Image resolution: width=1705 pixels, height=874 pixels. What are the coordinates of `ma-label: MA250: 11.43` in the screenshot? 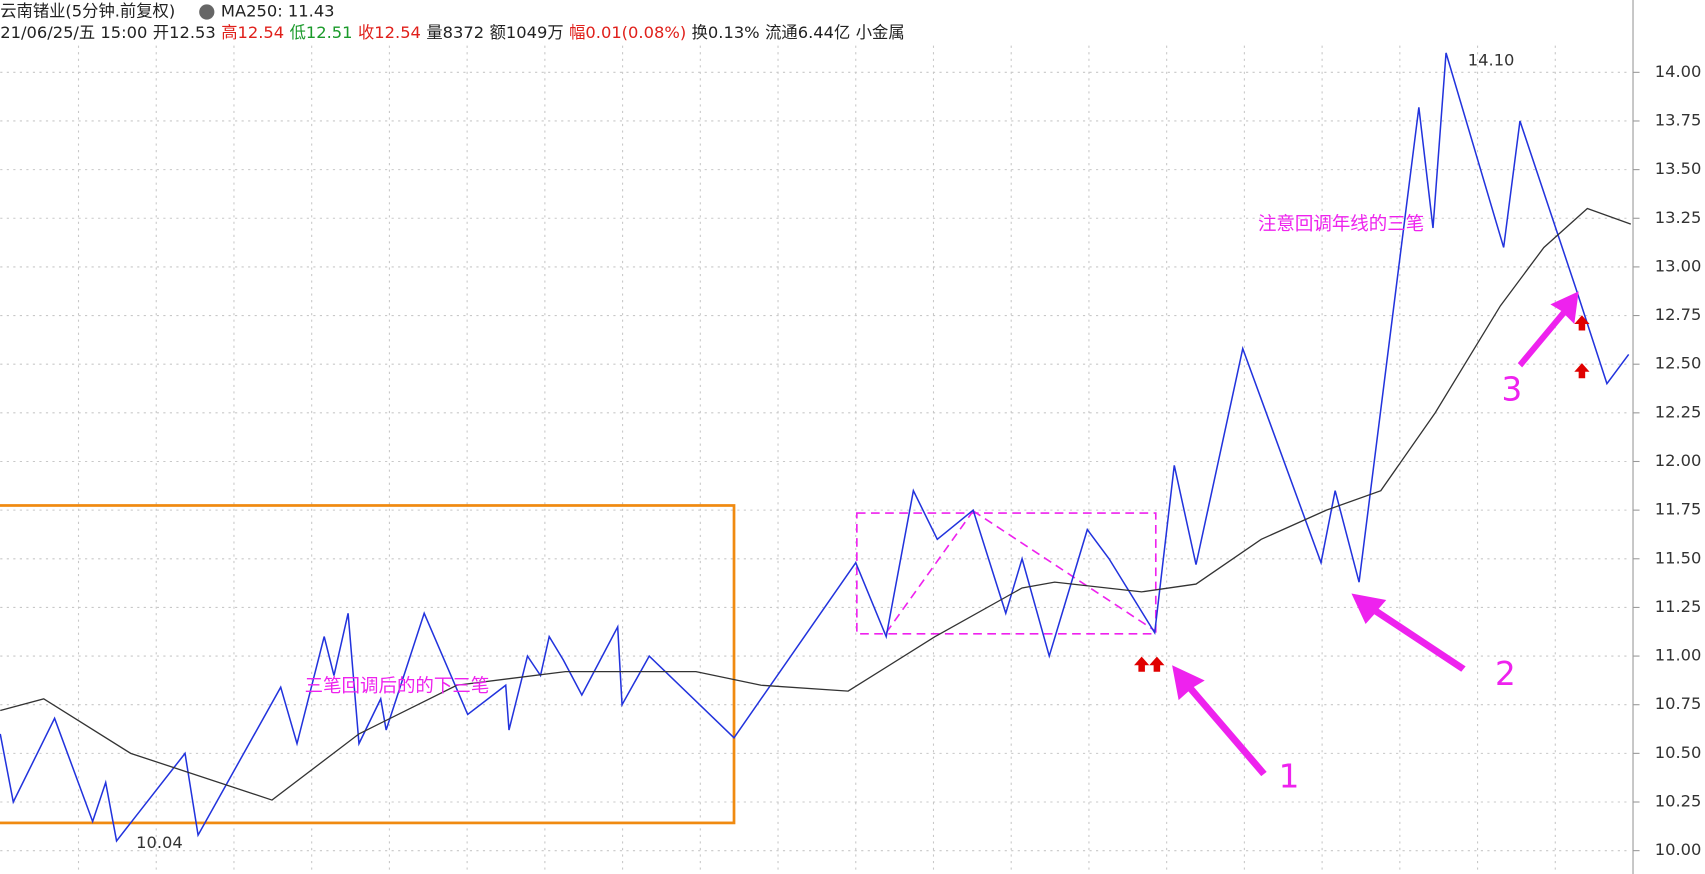 It's located at (278, 10).